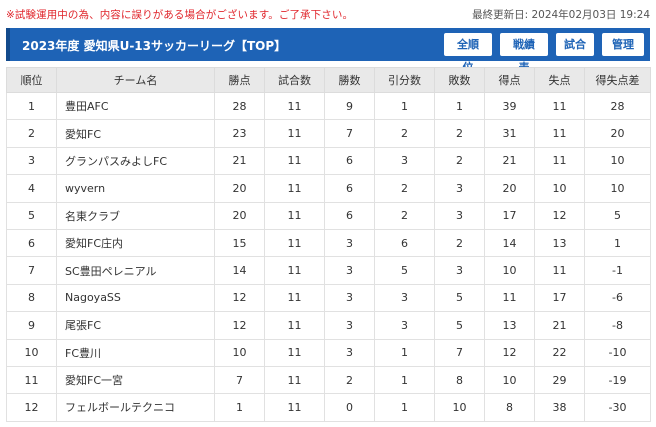 Image resolution: width=656 pixels, height=427 pixels. Describe the element at coordinates (135, 407) in the screenshot. I see `cell-team: フェルボールテクニコ` at that location.